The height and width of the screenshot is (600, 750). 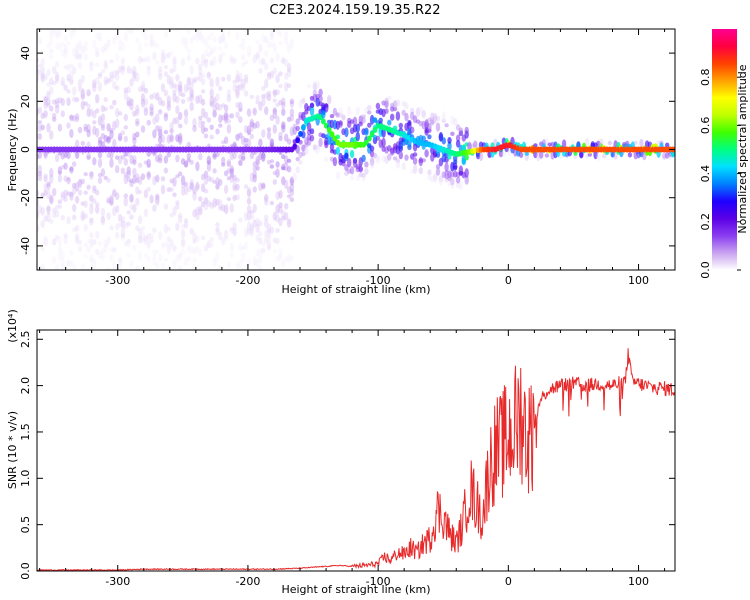 I want to click on colorbar-tick-label: 0.0, so click(x=705, y=270).